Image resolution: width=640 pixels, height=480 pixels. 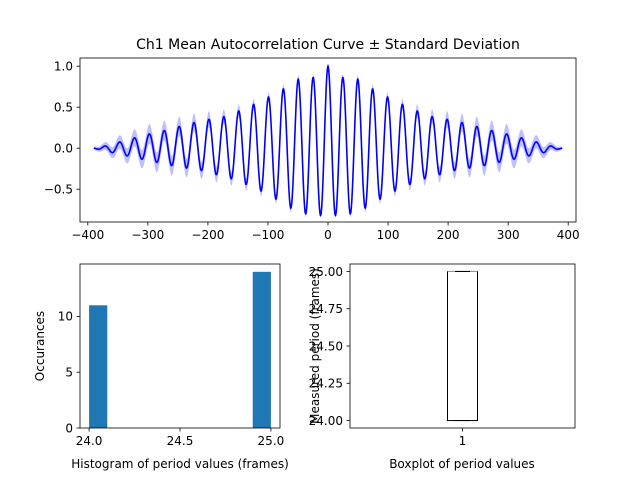 I want to click on histogram-x-tick-label: 24.5, so click(x=180, y=441).